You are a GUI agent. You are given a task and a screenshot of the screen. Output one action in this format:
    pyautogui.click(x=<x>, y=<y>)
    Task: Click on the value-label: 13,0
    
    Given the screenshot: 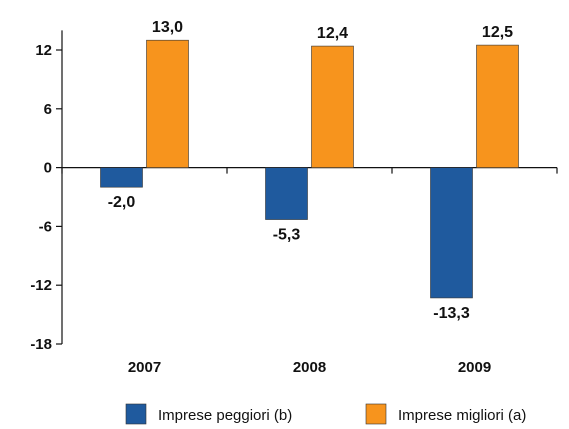 What is the action you would take?
    pyautogui.click(x=167, y=27)
    